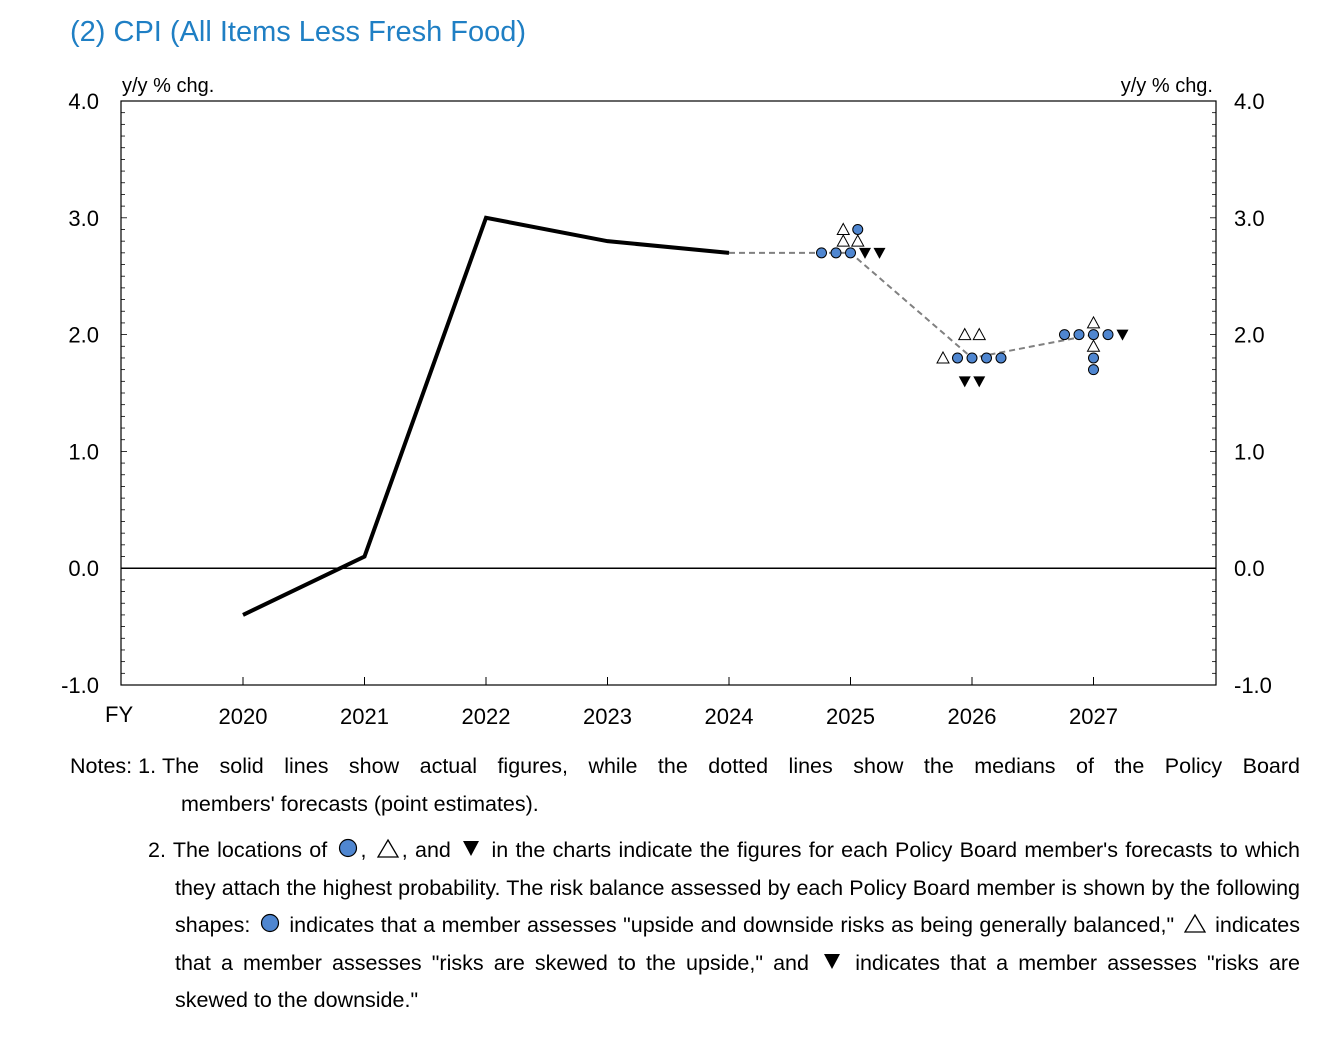 This screenshot has height=1038, width=1340. What do you see at coordinates (168, 86) in the screenshot?
I see `y-unit-left: y/y % chg.` at bounding box center [168, 86].